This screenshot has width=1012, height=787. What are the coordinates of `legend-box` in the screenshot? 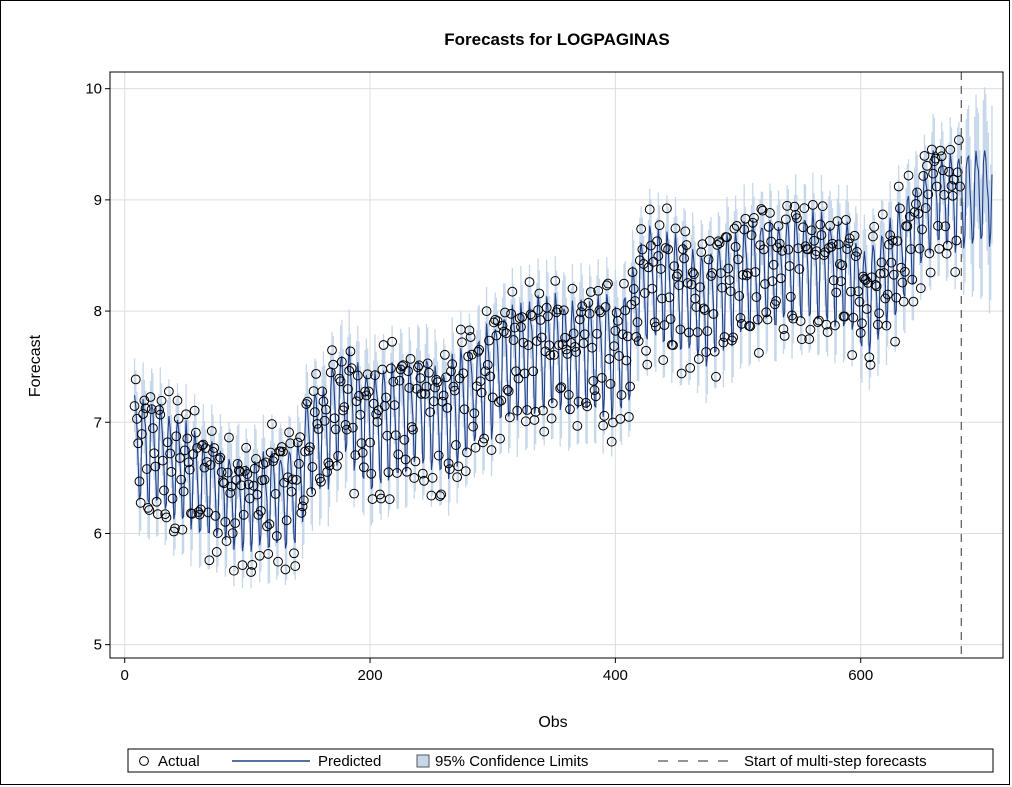 It's located at (560, 760).